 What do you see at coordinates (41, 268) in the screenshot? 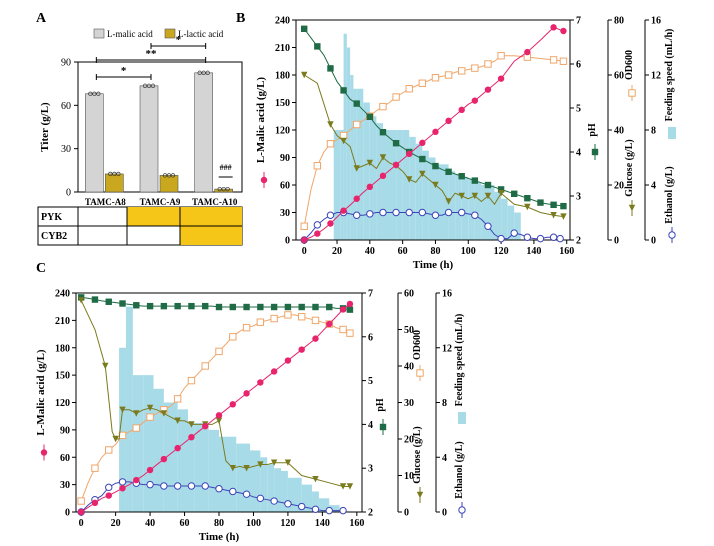
I see `panel-letter: C` at bounding box center [41, 268].